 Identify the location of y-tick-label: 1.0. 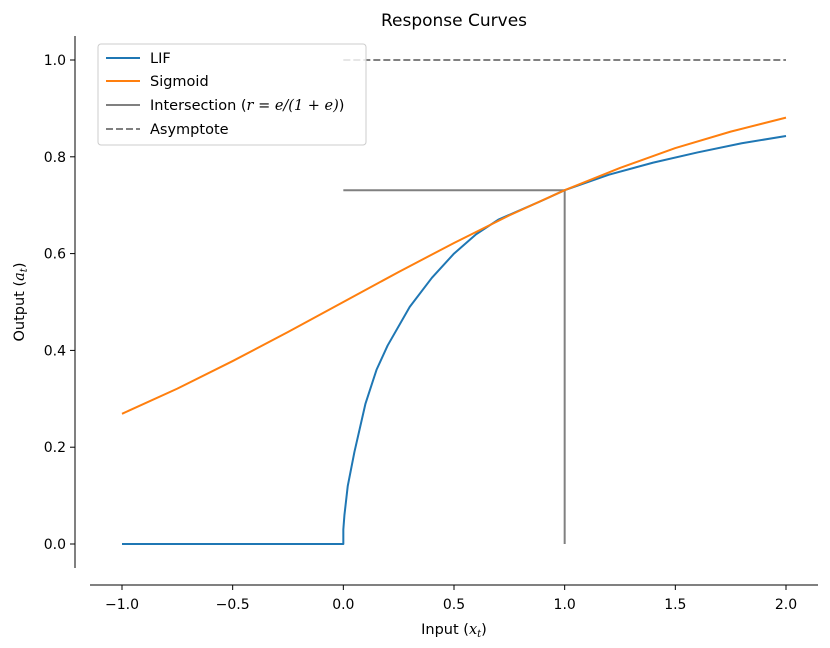
(55, 61).